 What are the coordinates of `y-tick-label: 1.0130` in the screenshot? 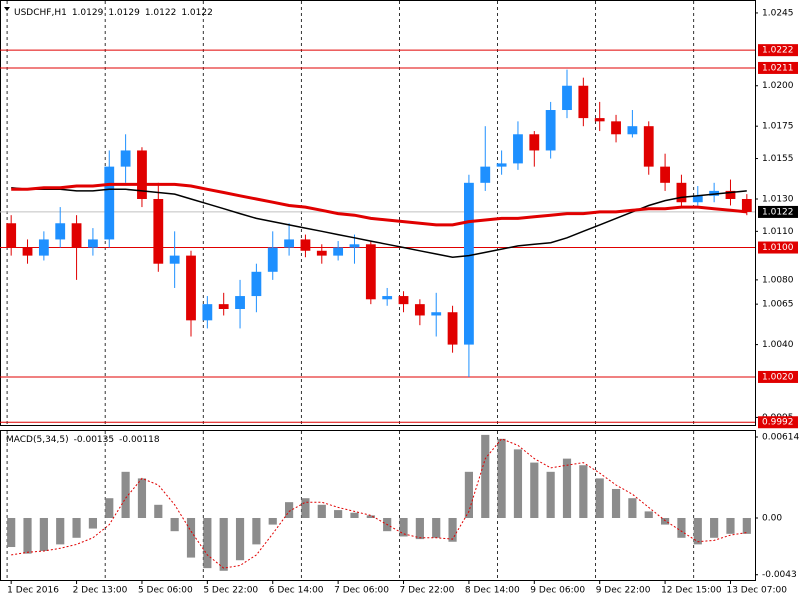 It's located at (778, 199).